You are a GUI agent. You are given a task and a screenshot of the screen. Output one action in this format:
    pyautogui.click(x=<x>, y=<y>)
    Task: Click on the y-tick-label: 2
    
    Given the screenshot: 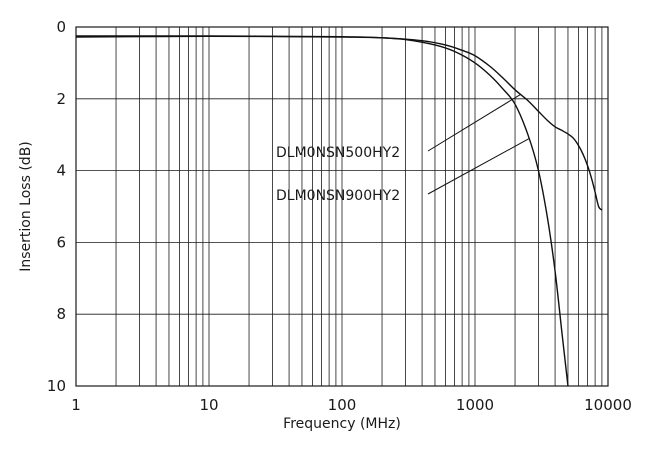 What is the action you would take?
    pyautogui.click(x=61, y=99)
    